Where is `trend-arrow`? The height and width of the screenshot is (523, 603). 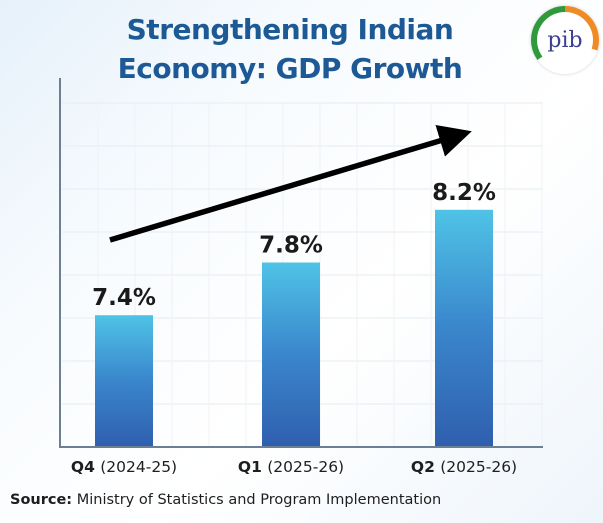
trend-arrow is located at coordinates (290, 183).